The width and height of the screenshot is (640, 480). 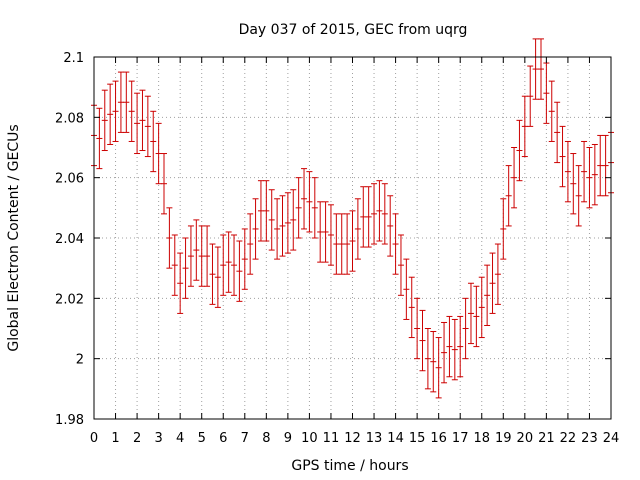 What do you see at coordinates (546, 438) in the screenshot?
I see `x-tick-label: 21` at bounding box center [546, 438].